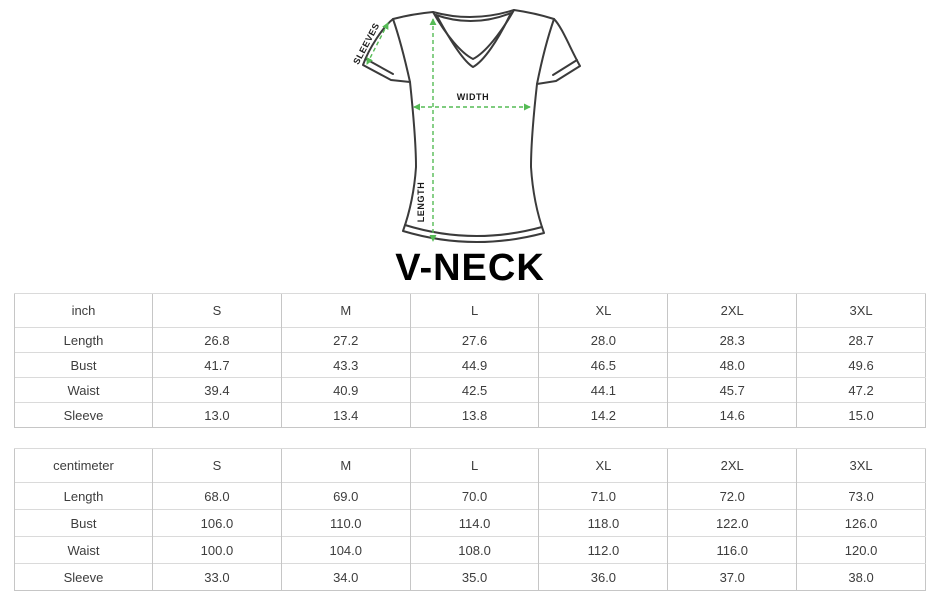 The height and width of the screenshot is (596, 940). Describe the element at coordinates (603, 523) in the screenshot. I see `measurement-value-cell: 118.0` at that location.